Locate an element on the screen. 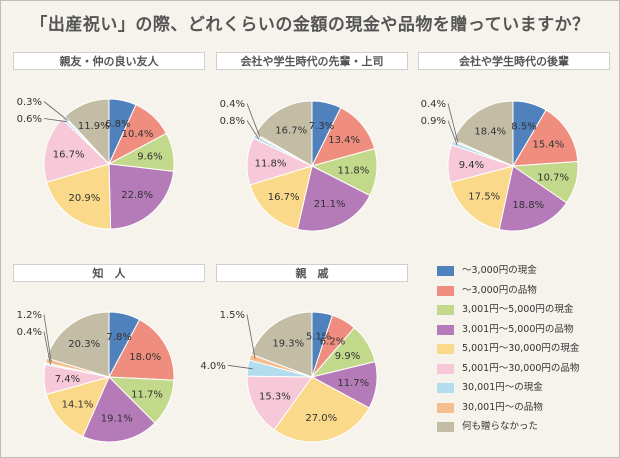  pie-3-label-8: 20.3% is located at coordinates (84, 344).